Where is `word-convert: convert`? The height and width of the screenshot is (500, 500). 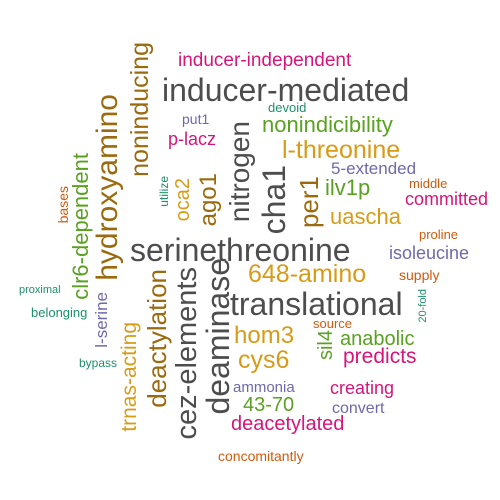
word-convert: convert is located at coordinates (358, 408).